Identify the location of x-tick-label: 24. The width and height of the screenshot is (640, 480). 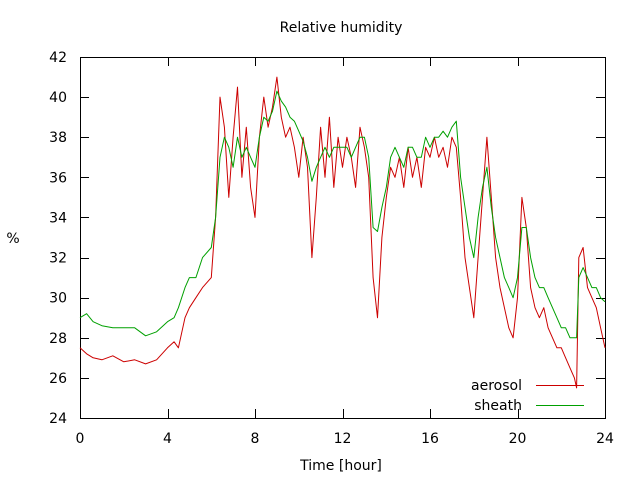
(605, 439).